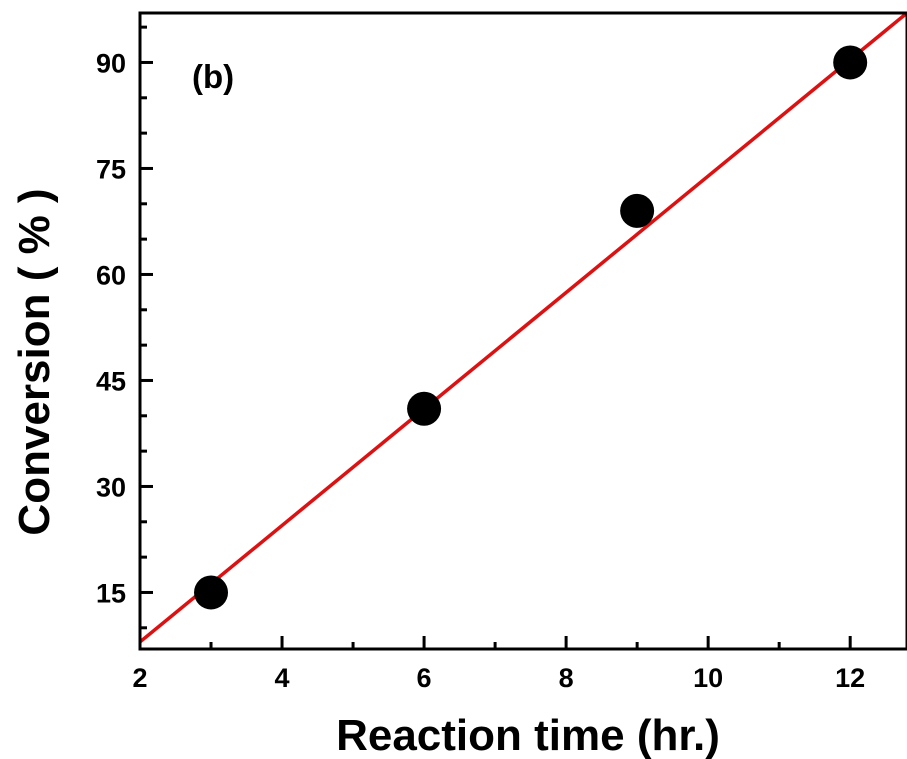  I want to click on x-tick-labels: 2 4 6 8 10 12, so click(498, 678).